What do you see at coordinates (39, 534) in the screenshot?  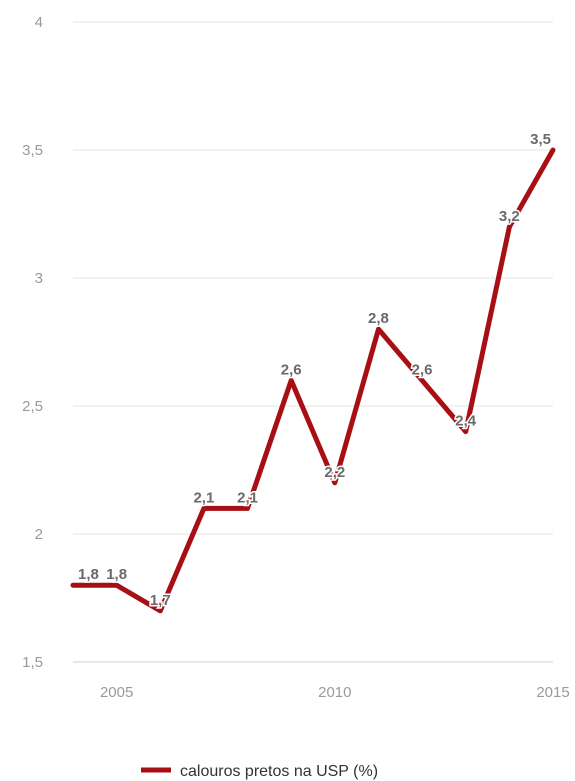 I see `y-tick-label: 2` at bounding box center [39, 534].